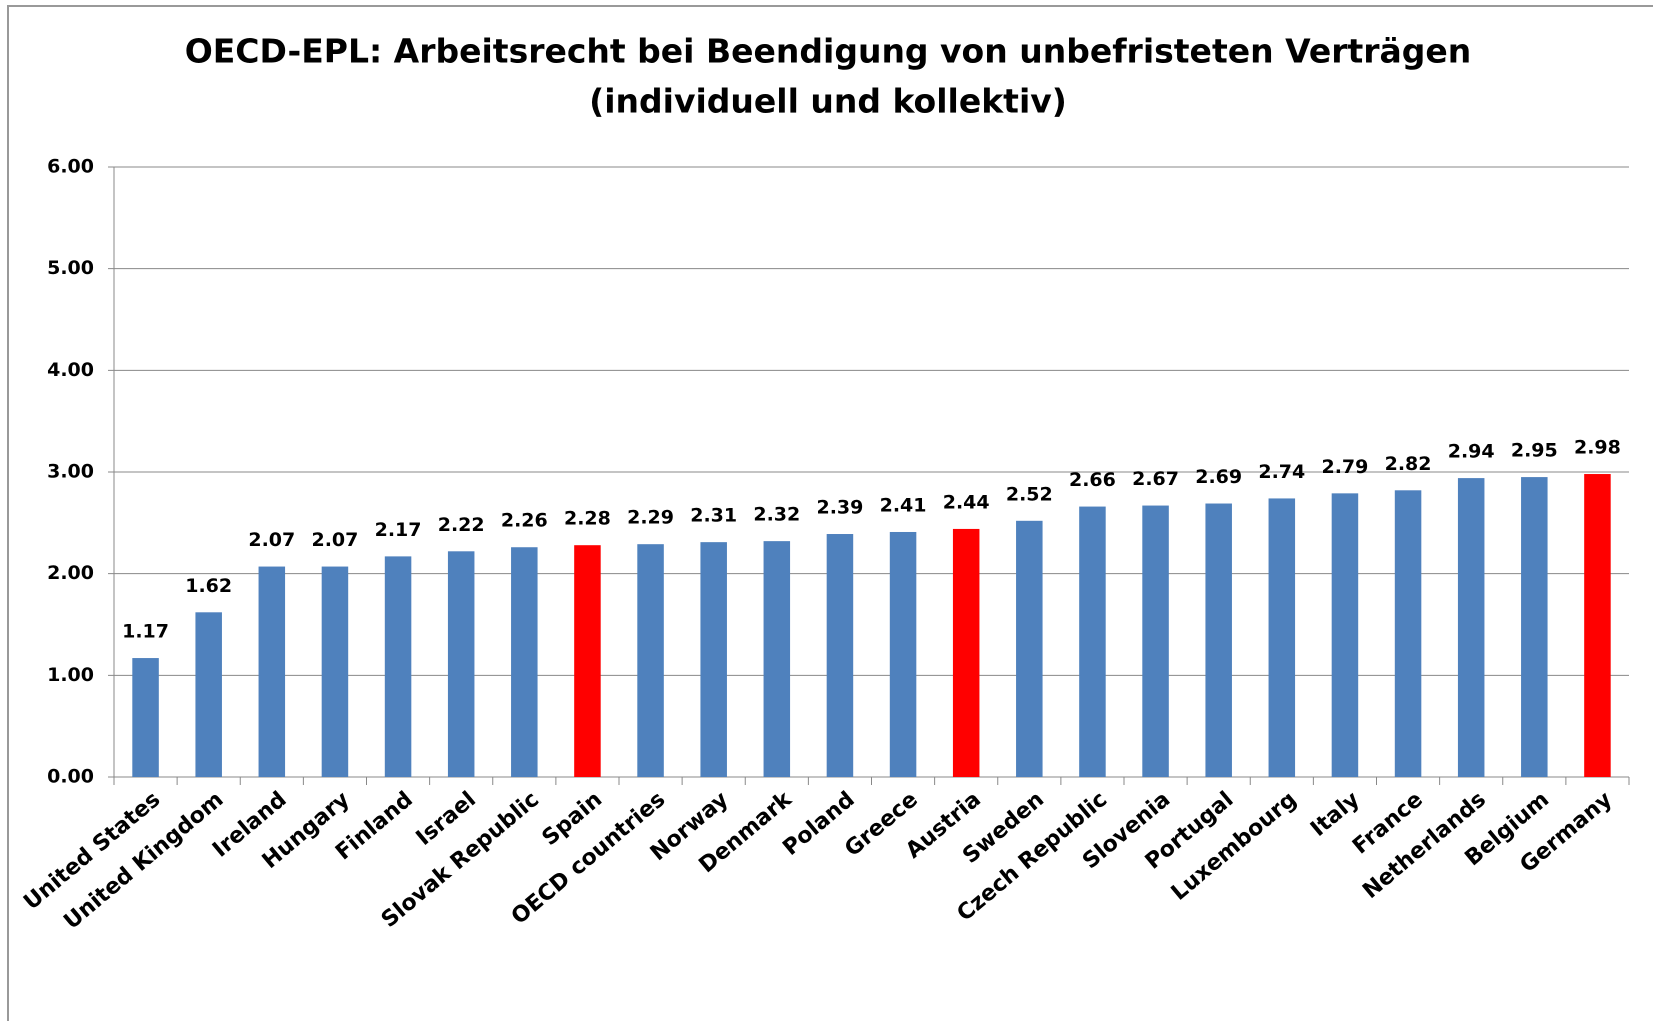 Image resolution: width=1653 pixels, height=1021 pixels. I want to click on data-label: 2.79, so click(1344, 467).